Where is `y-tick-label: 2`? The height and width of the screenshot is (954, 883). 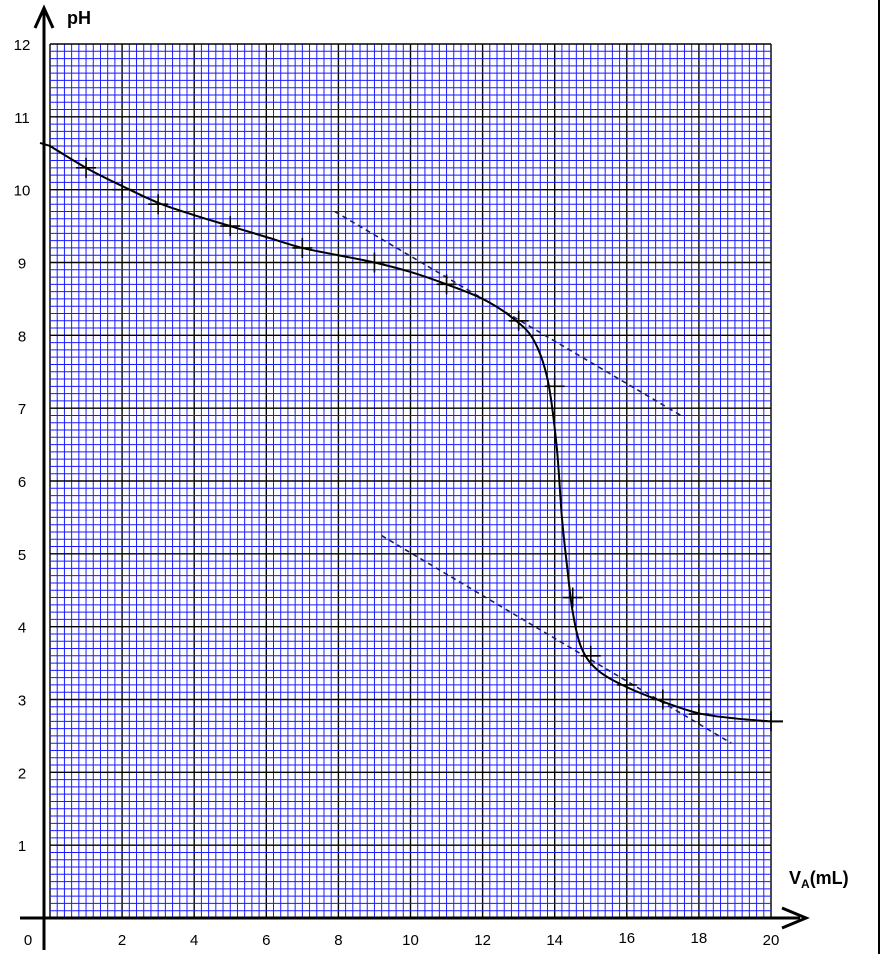 y-tick-label: 2 is located at coordinates (22, 773).